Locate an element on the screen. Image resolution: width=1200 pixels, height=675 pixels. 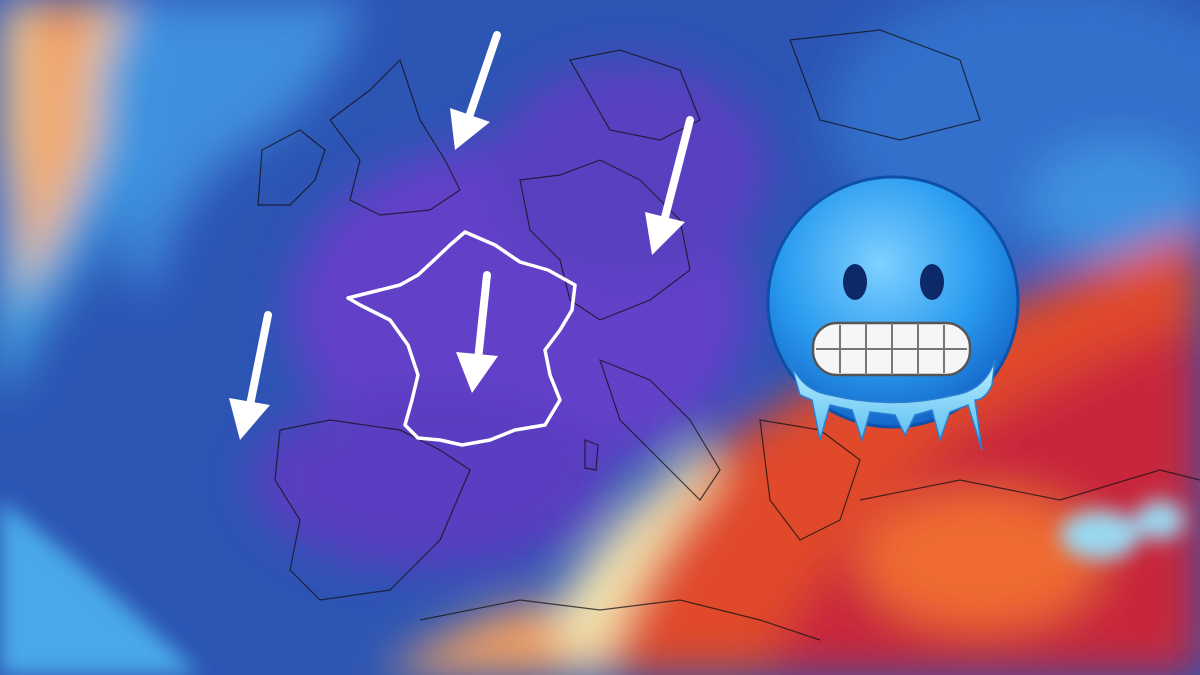
cold-face-emoji-icon is located at coordinates (893, 313).